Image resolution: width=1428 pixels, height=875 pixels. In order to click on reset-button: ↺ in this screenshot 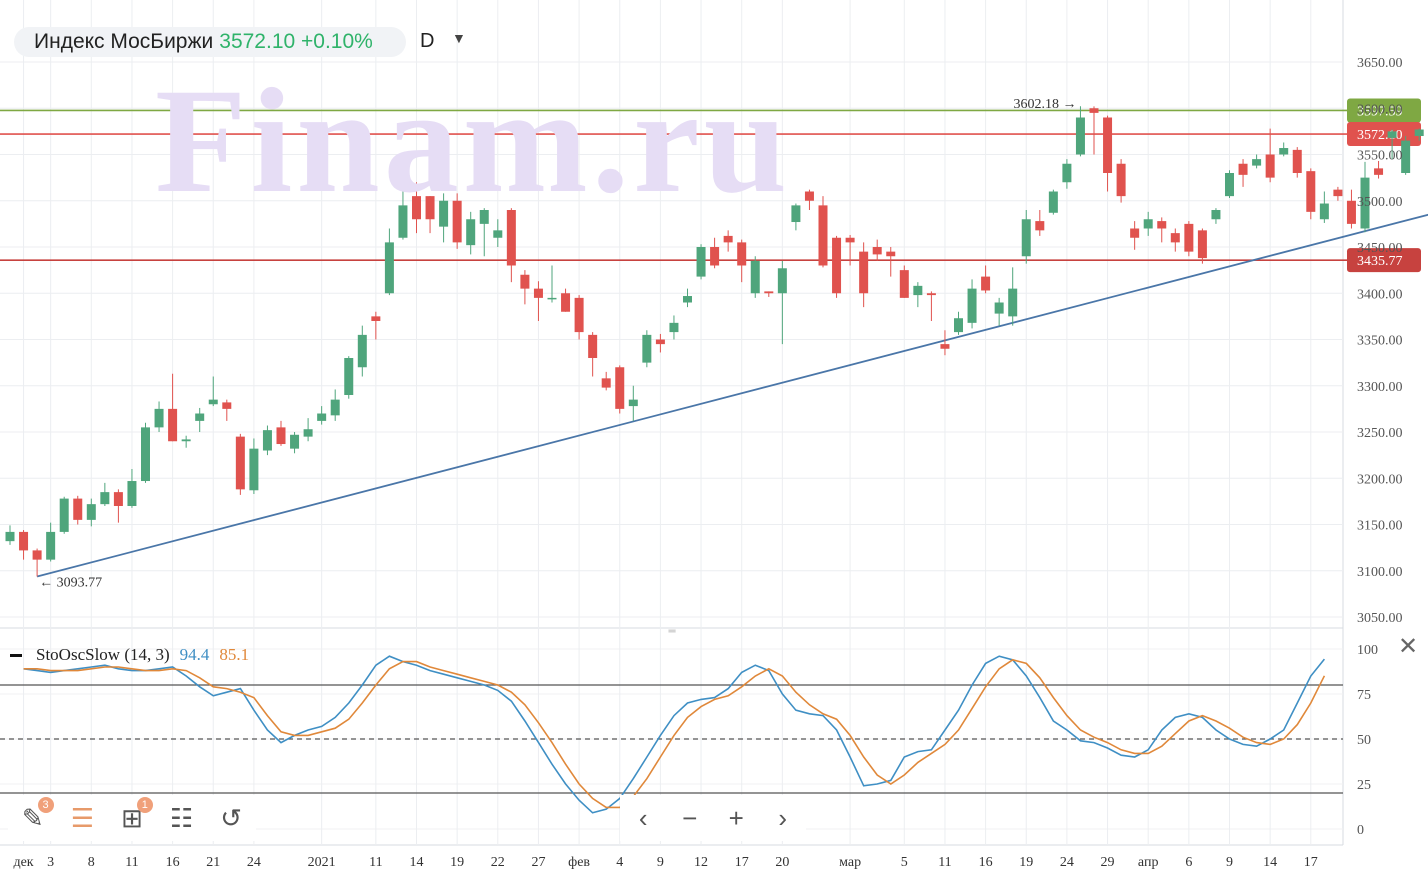, I will do `click(231, 818)`.